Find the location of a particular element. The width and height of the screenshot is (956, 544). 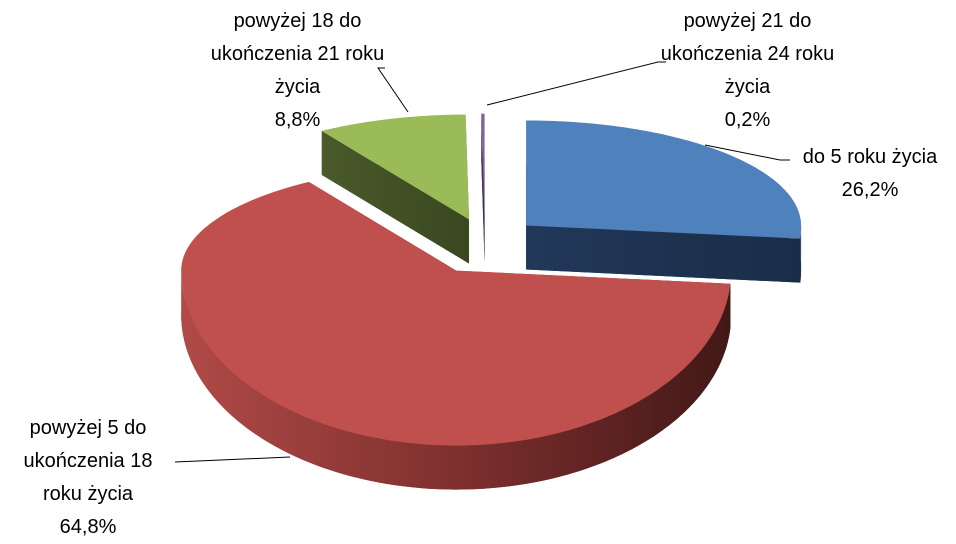

category-label: powyżej 5 do ukończenia 18 roku życia is located at coordinates (88, 461).